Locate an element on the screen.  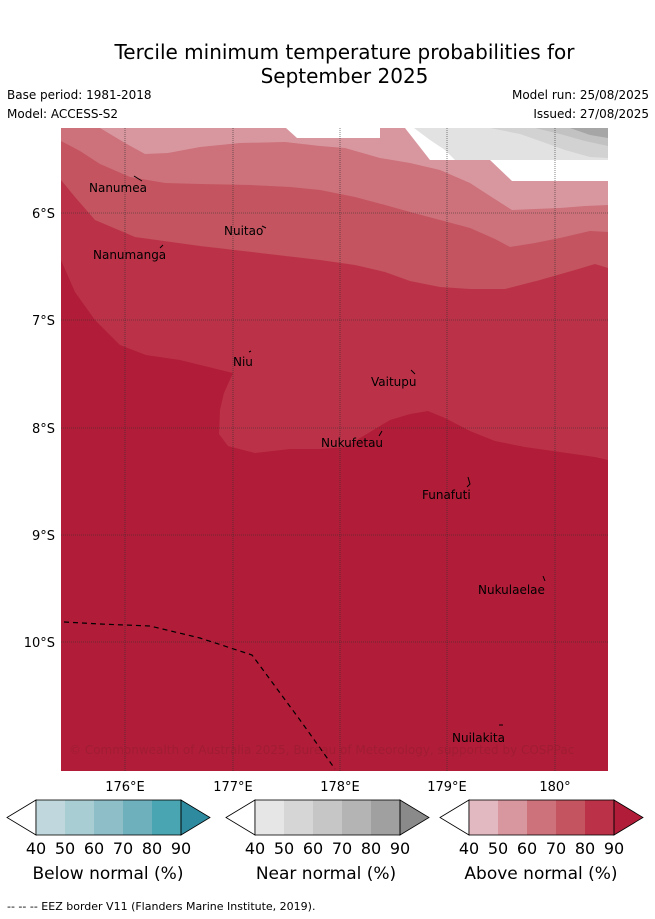
colorbar-above-tick-label: 80 is located at coordinates (585, 848).